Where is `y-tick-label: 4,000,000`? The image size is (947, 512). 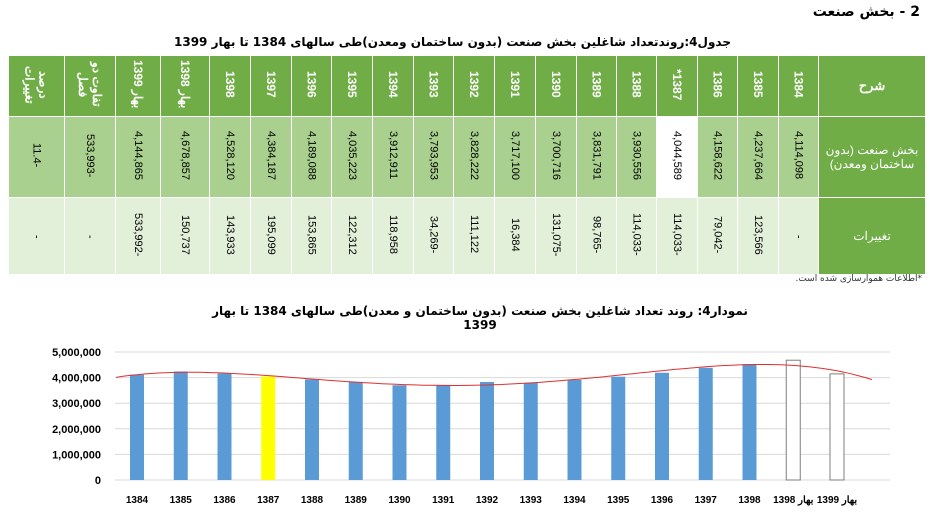 y-tick-label: 4,000,000 is located at coordinates (76, 379).